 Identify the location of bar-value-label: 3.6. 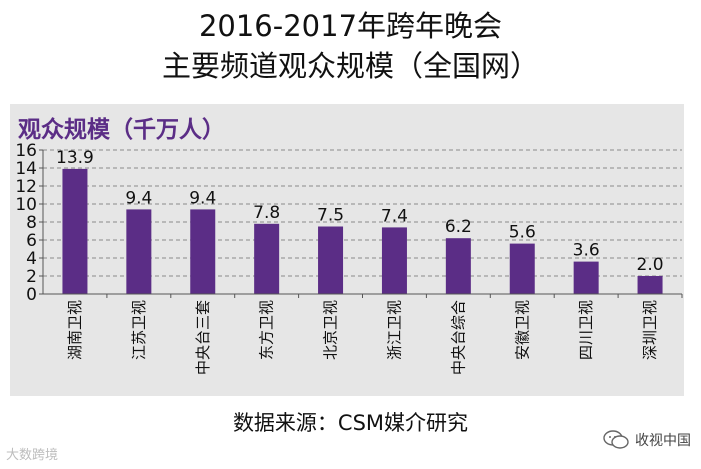
(586, 251).